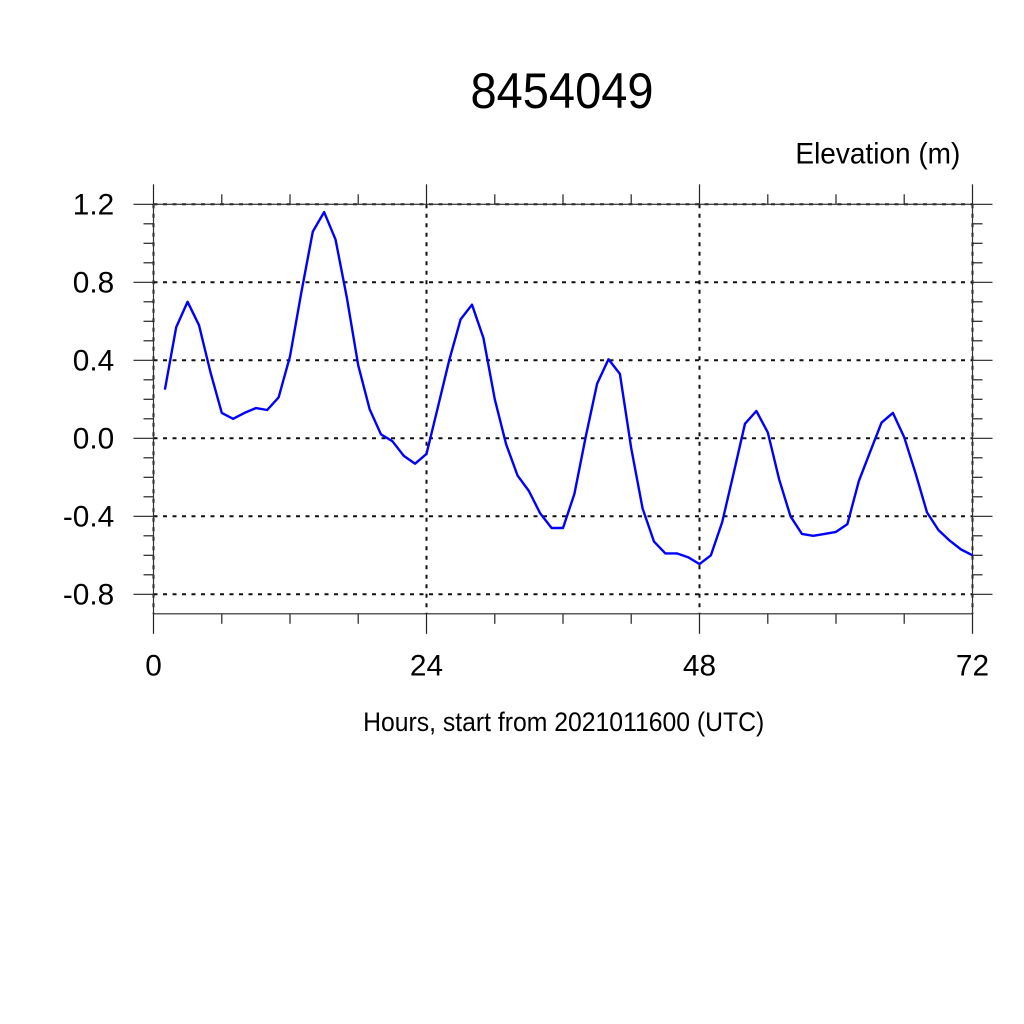  What do you see at coordinates (93, 205) in the screenshot?
I see `svg-text: 1.2` at bounding box center [93, 205].